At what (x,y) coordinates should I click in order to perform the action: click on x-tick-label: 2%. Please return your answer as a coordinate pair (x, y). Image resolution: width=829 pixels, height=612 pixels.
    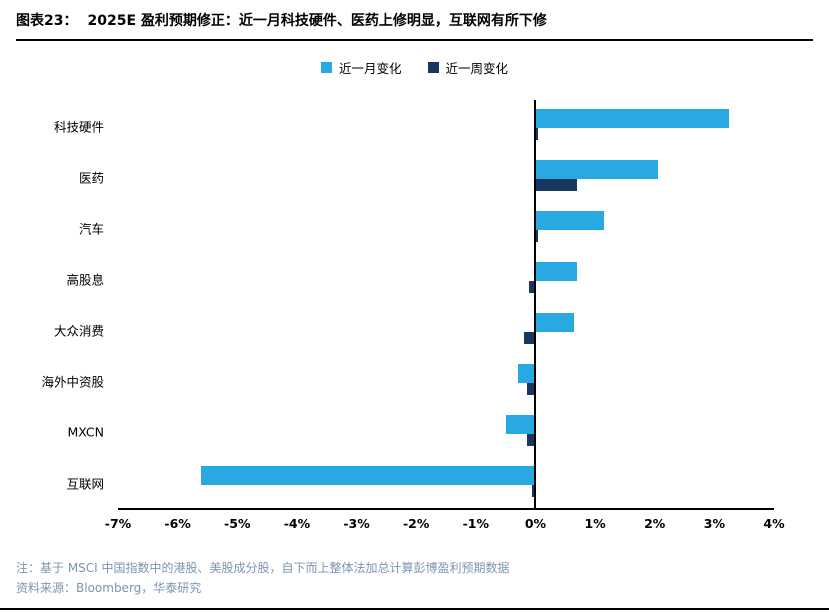
    Looking at the image, I should click on (655, 523).